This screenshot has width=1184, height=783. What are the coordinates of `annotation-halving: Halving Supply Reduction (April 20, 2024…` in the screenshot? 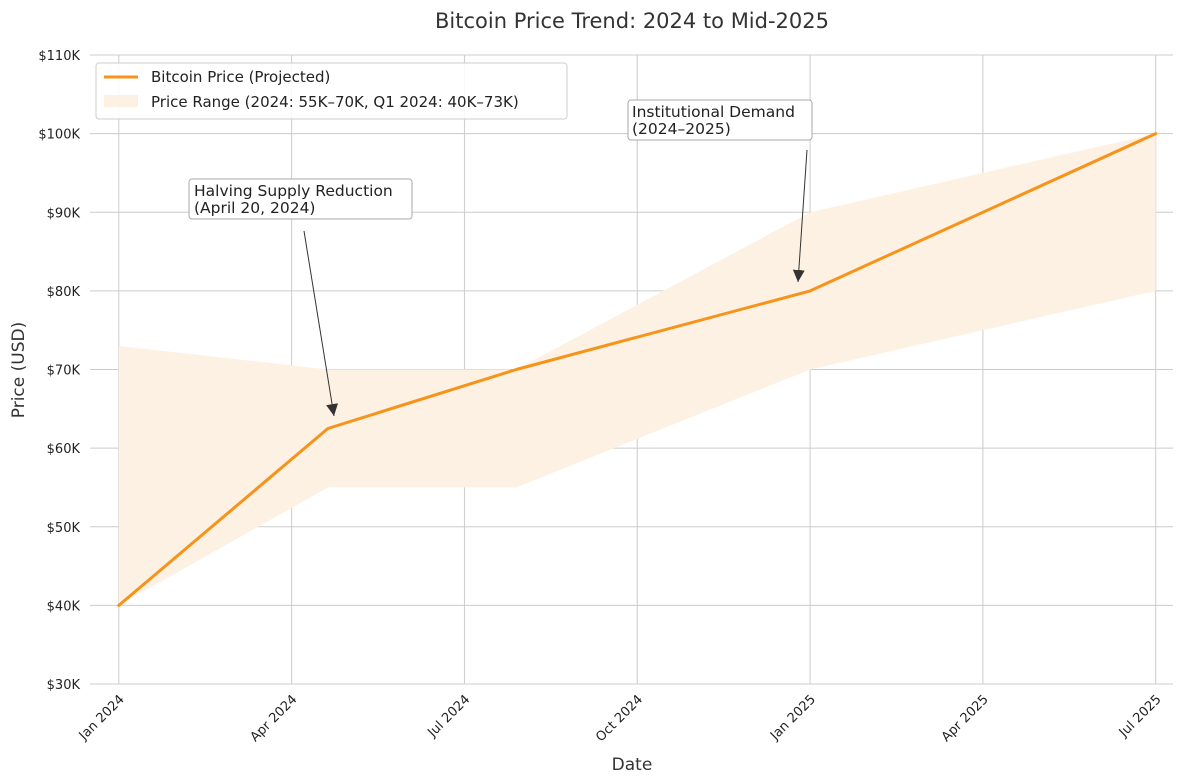 It's located at (300, 297).